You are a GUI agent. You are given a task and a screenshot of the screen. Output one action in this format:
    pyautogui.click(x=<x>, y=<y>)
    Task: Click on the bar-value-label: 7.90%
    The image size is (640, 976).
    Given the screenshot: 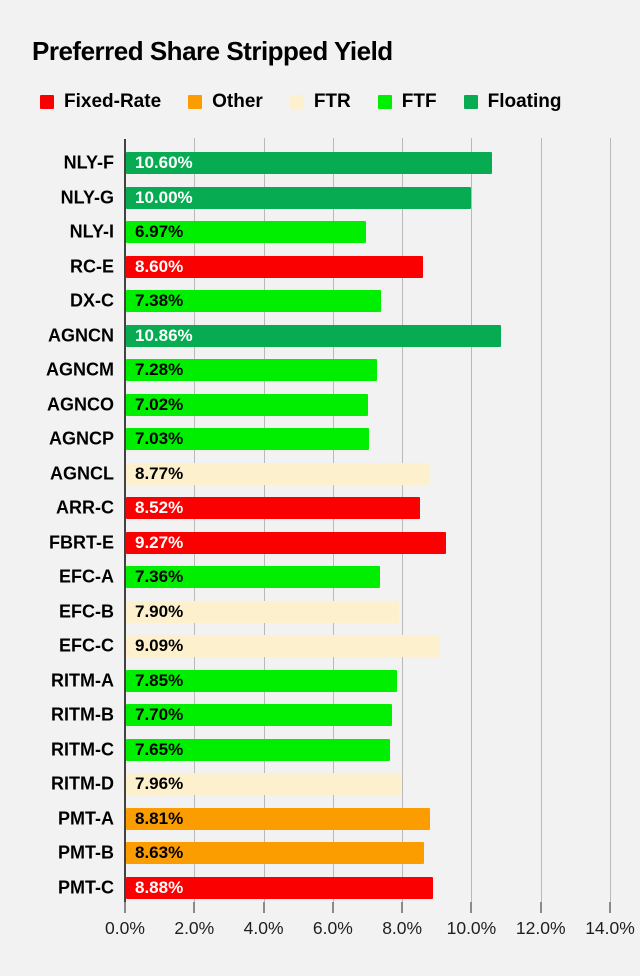 What is the action you would take?
    pyautogui.click(x=159, y=611)
    